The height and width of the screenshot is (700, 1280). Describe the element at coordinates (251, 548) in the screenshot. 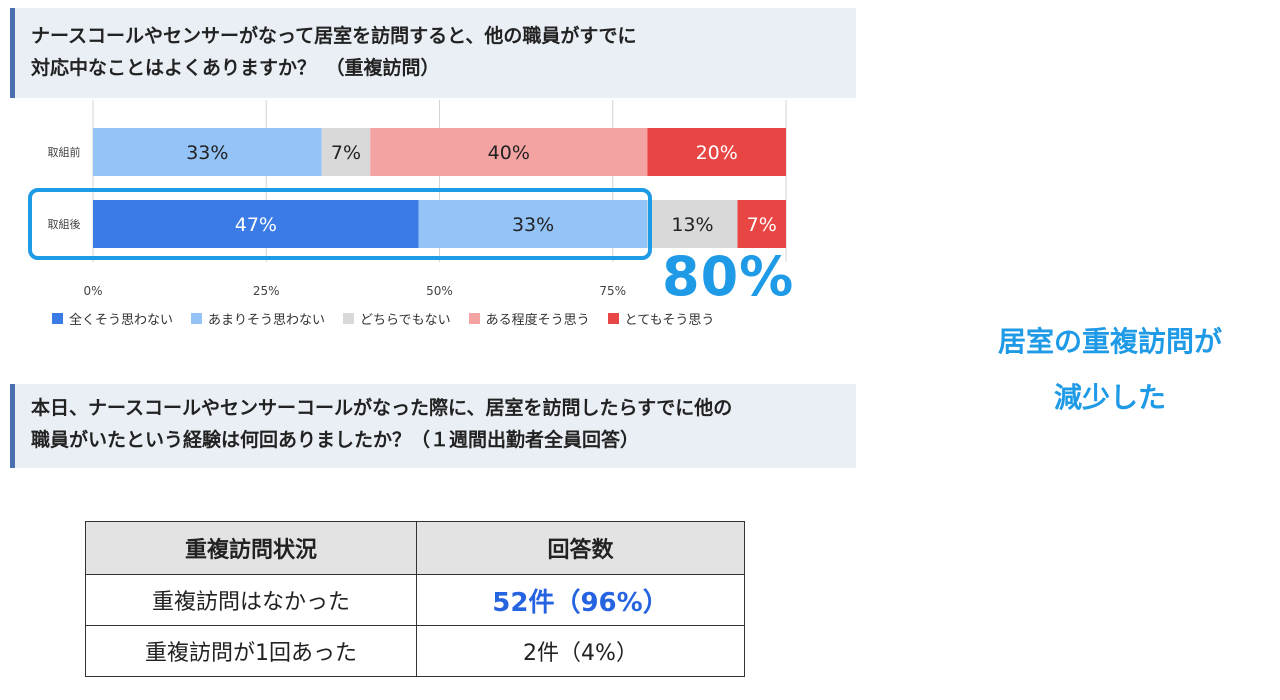

I see `table-header-status: 重複訪問状況` at that location.